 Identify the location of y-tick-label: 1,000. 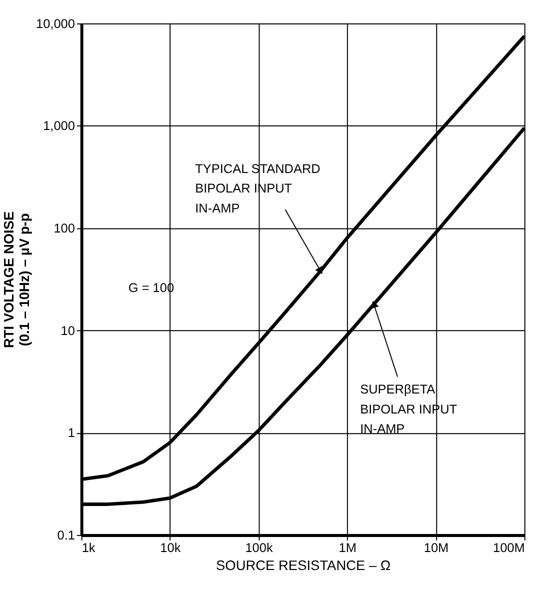
(59, 126).